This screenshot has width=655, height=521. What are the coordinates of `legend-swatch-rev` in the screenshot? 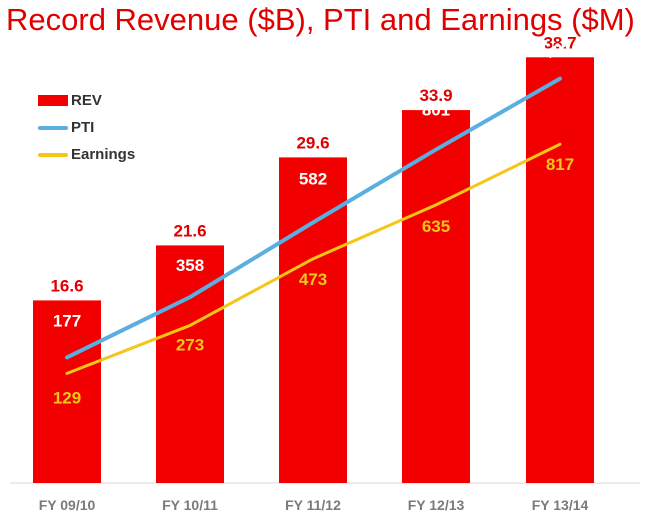 It's located at (53, 100).